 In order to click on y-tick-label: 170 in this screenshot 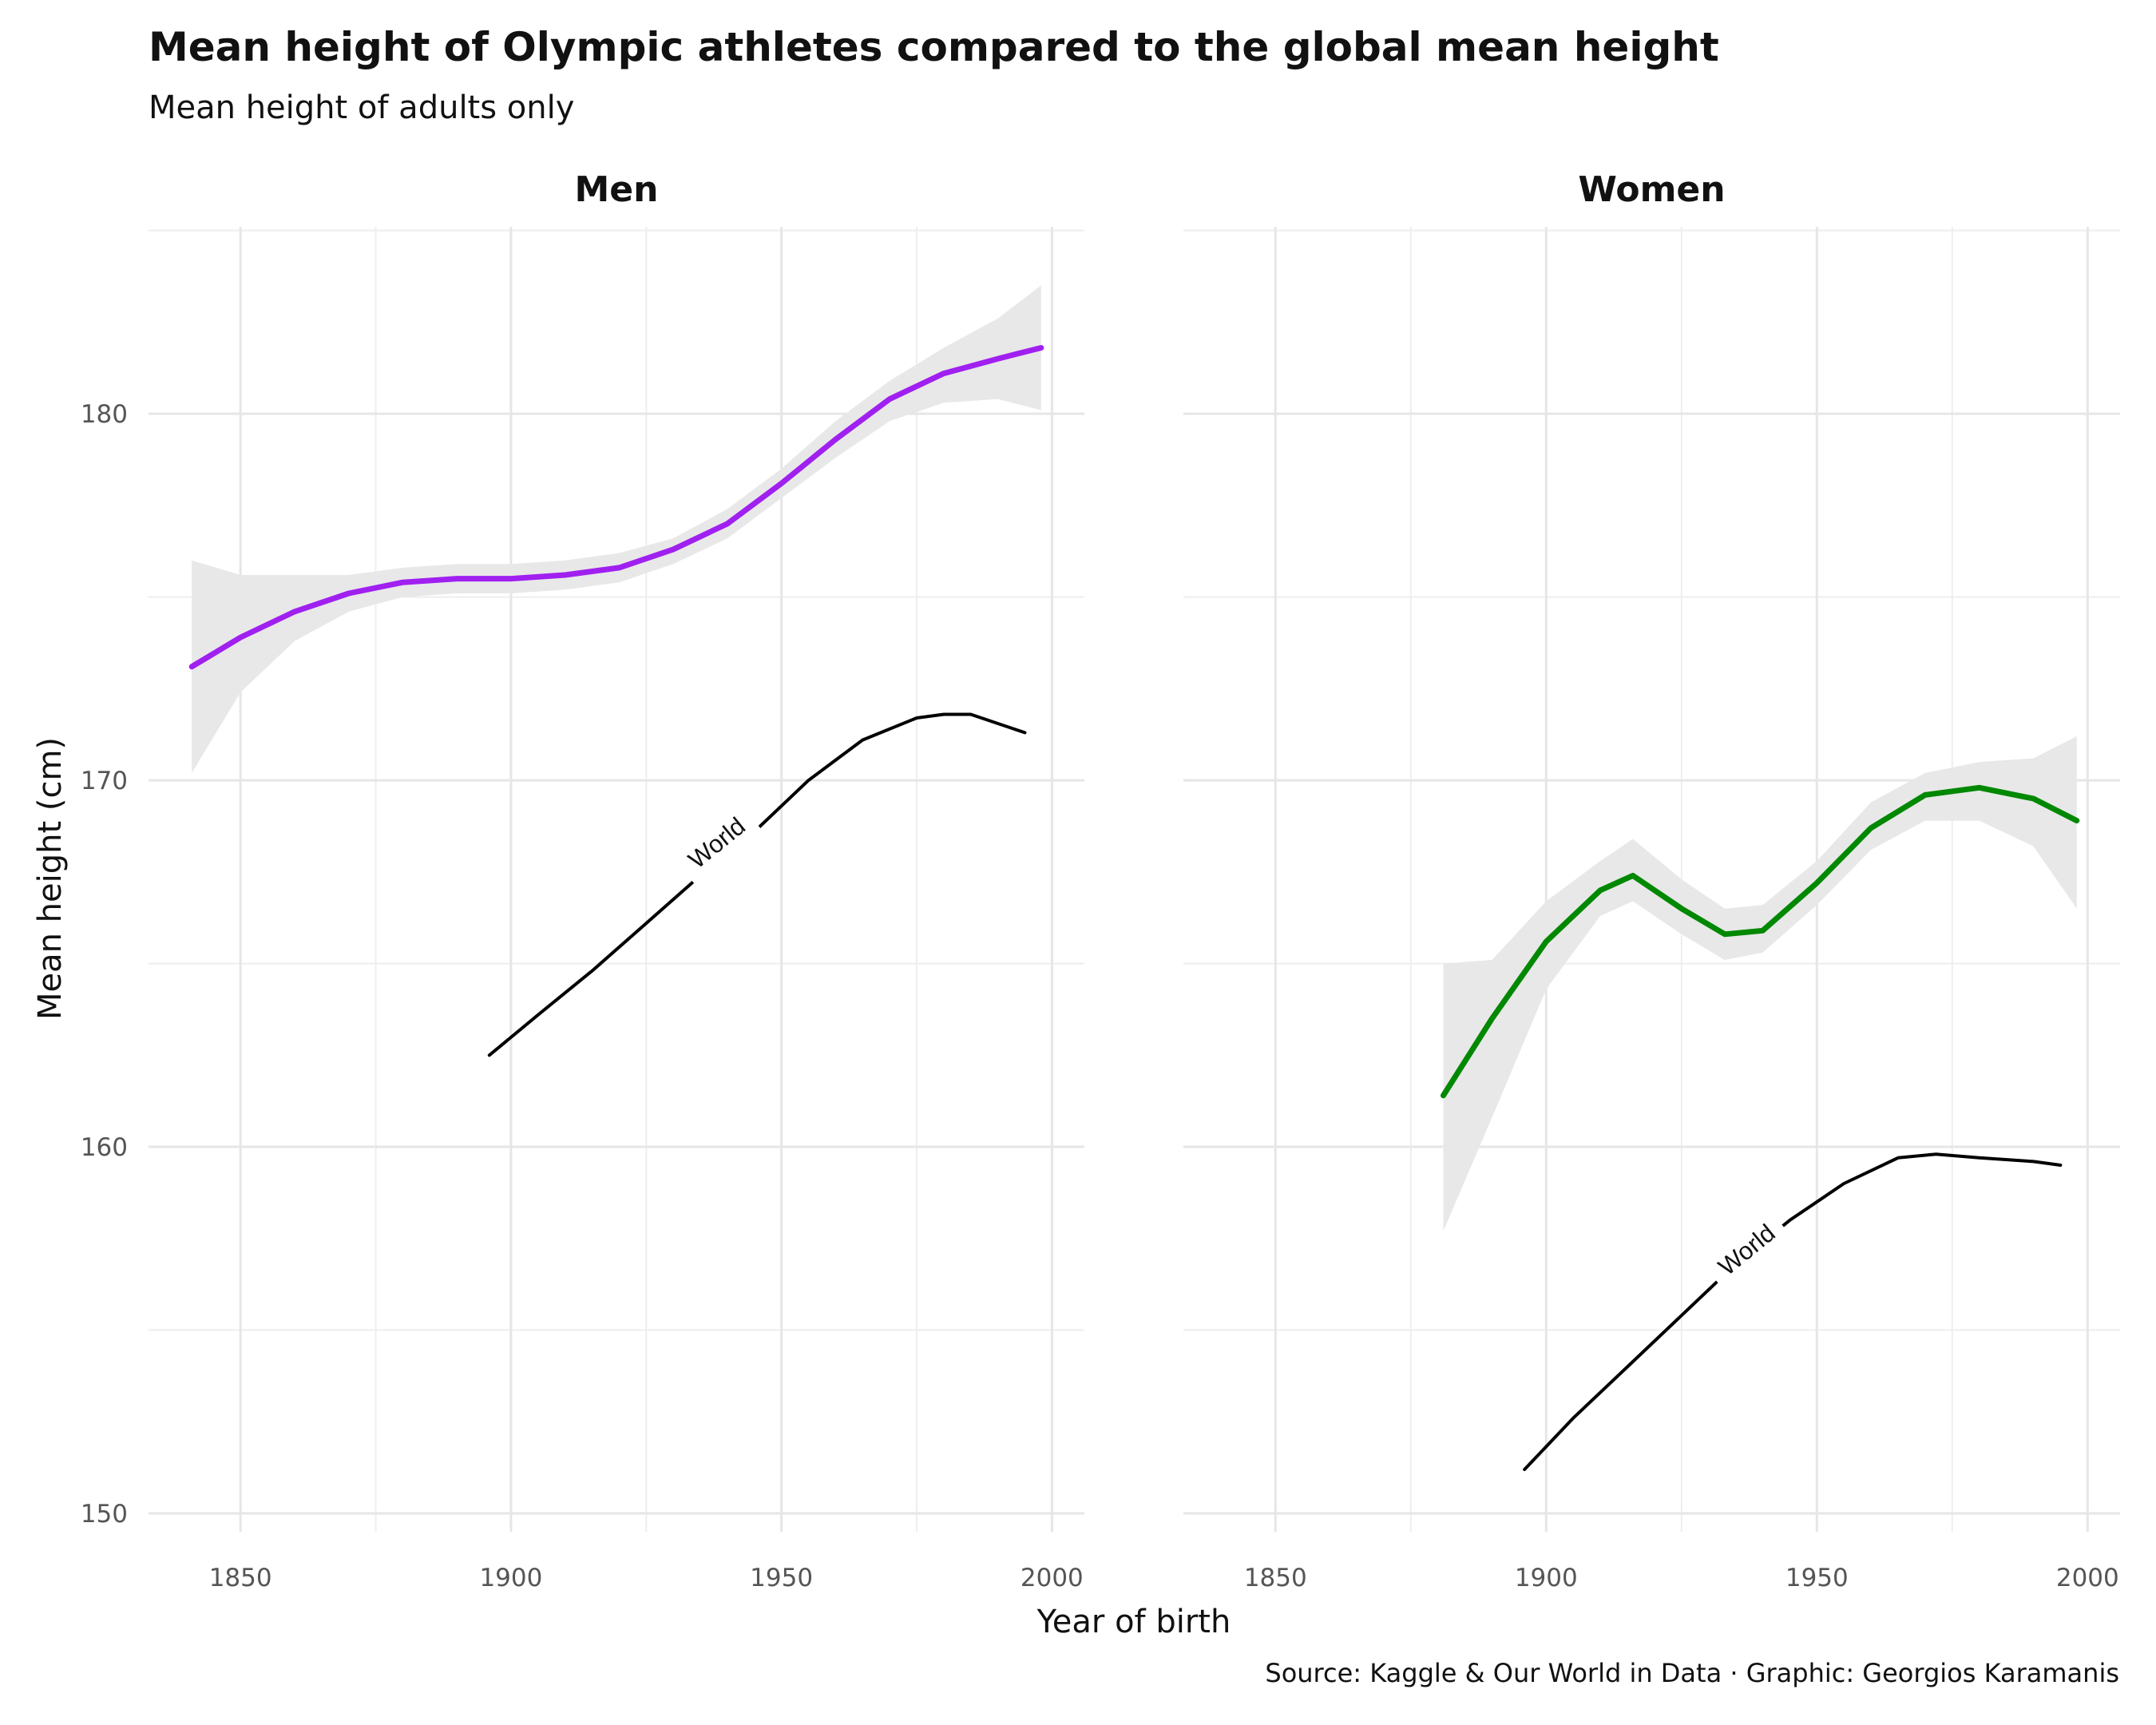, I will do `click(104, 781)`.